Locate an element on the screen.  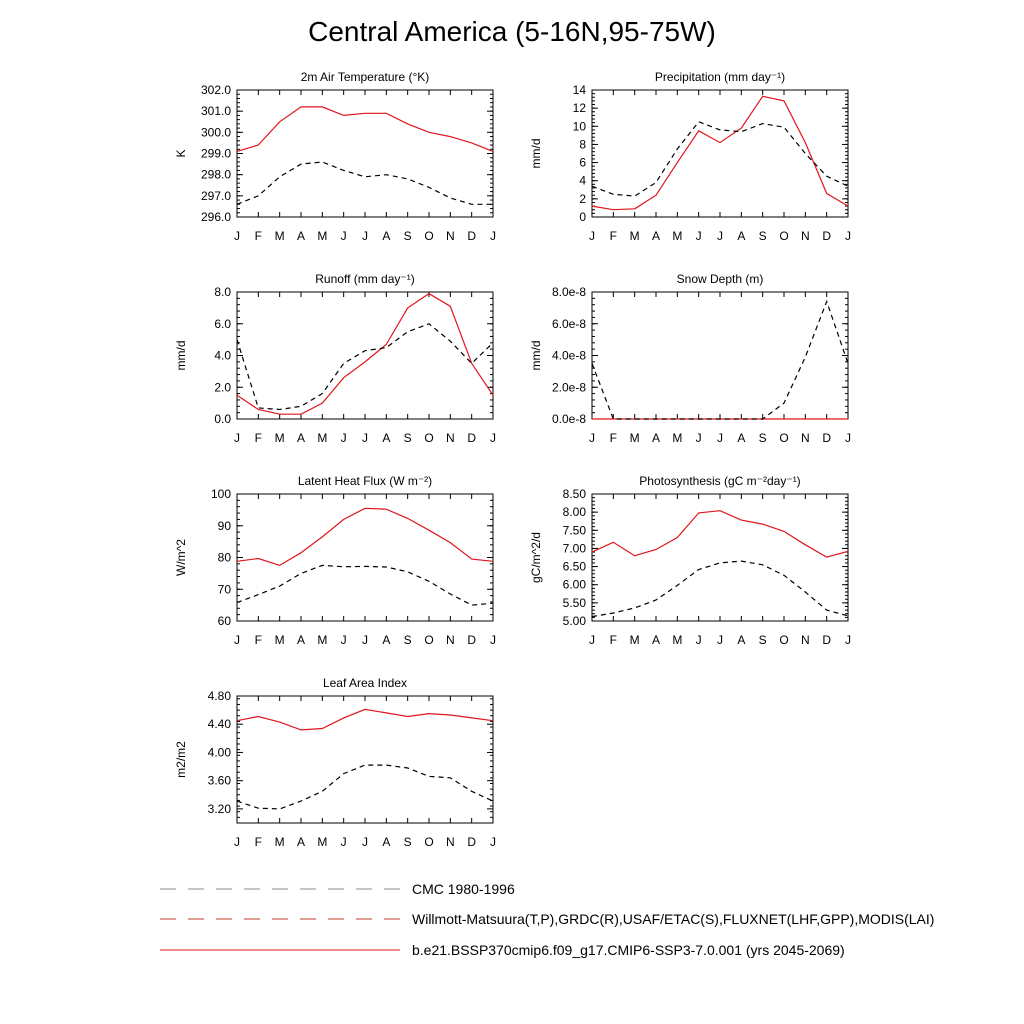
y-tick-label: 8 is located at coordinates (582, 144).